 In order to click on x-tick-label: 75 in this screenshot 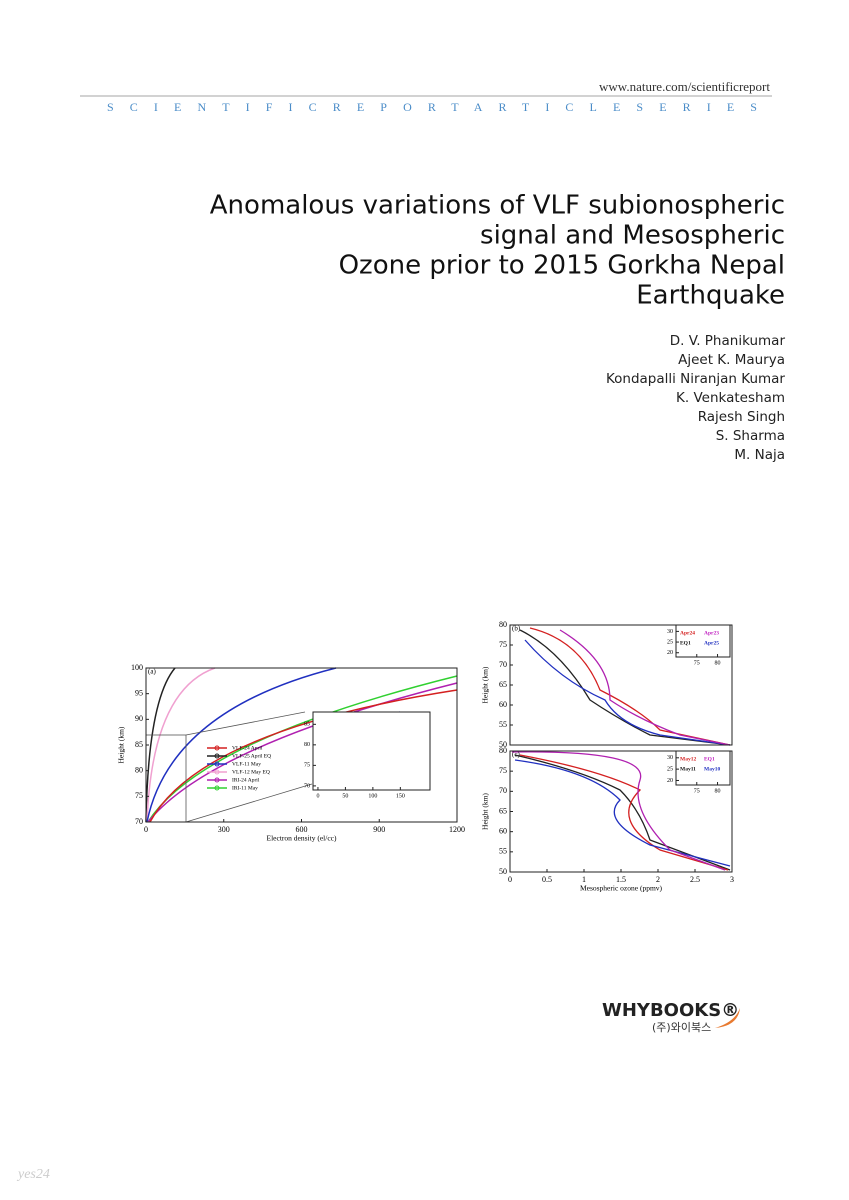, I will do `click(697, 663)`.